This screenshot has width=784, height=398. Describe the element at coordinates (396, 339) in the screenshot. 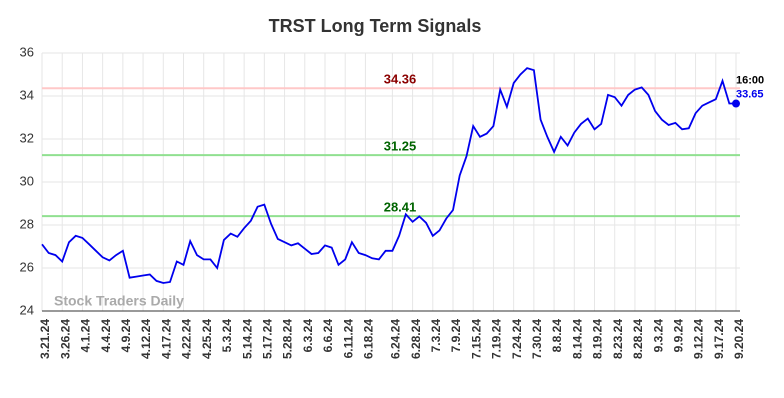

I see `x-tick-label: 6.24.24` at that location.